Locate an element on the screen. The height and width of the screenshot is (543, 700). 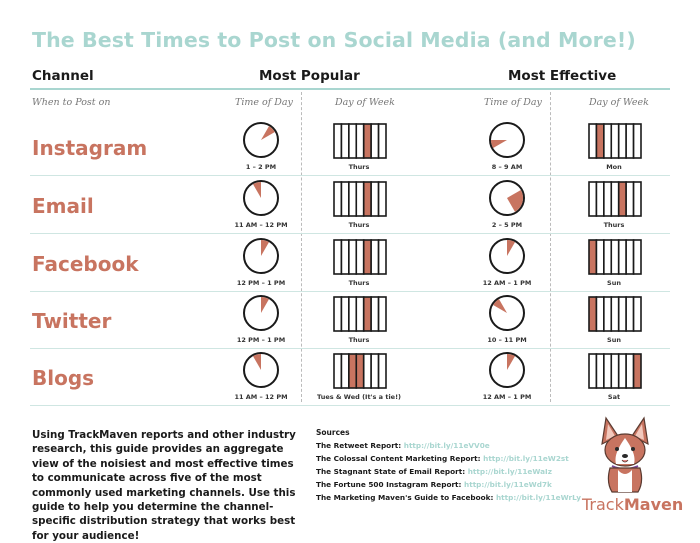
source-link: http://bit.ly/11eWaIz is located at coordinates (510, 471).